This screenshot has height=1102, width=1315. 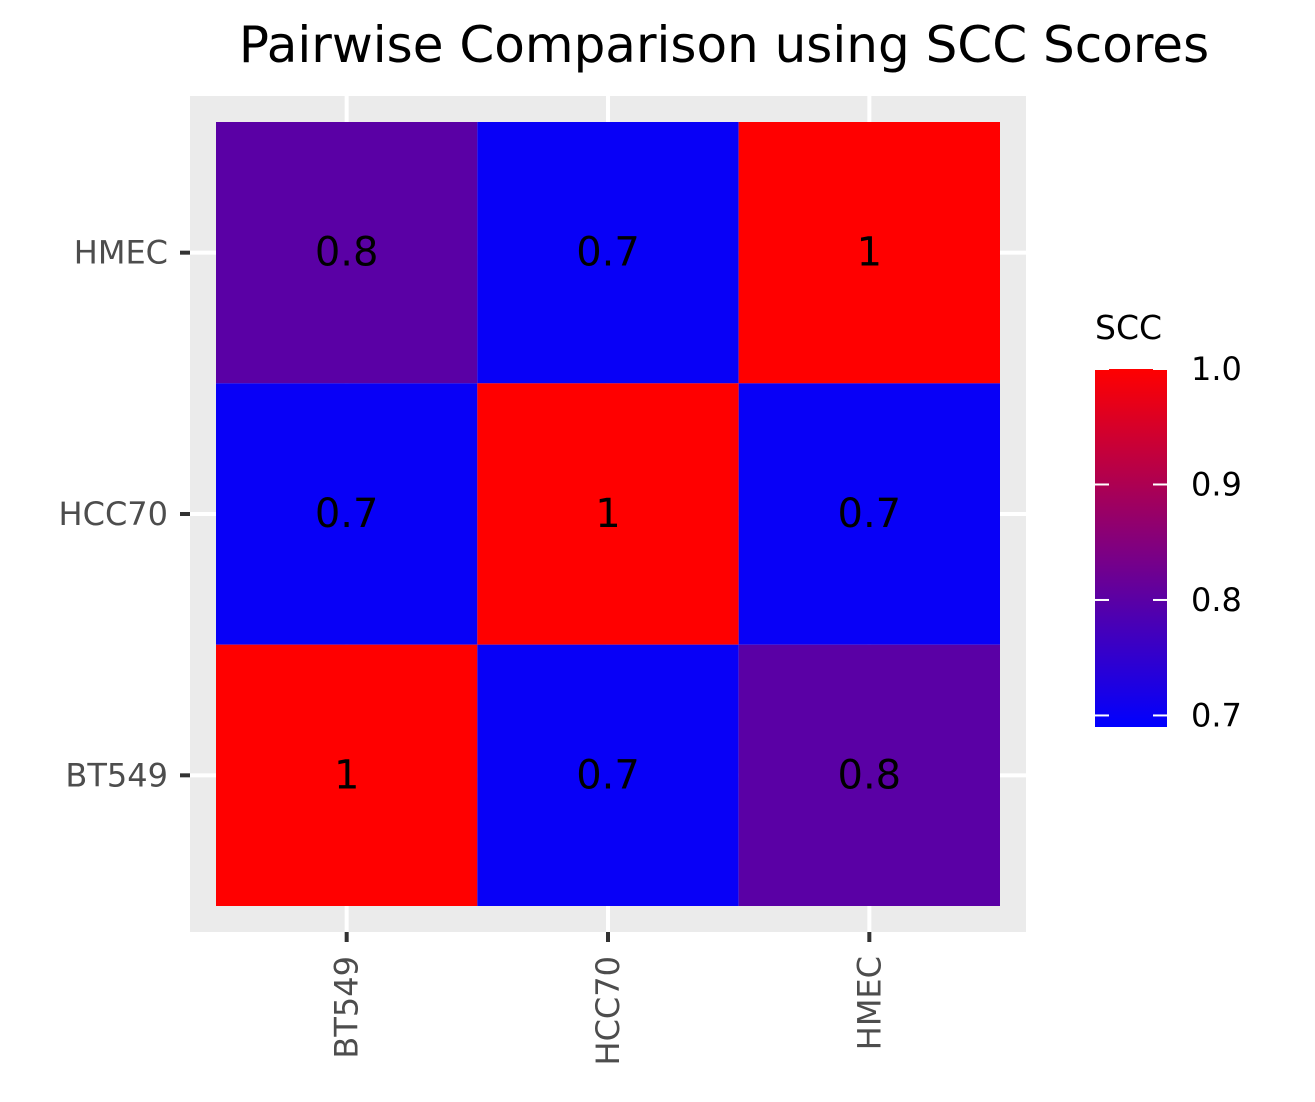 What do you see at coordinates (116, 775) in the screenshot?
I see `y-tick-label: BT549` at bounding box center [116, 775].